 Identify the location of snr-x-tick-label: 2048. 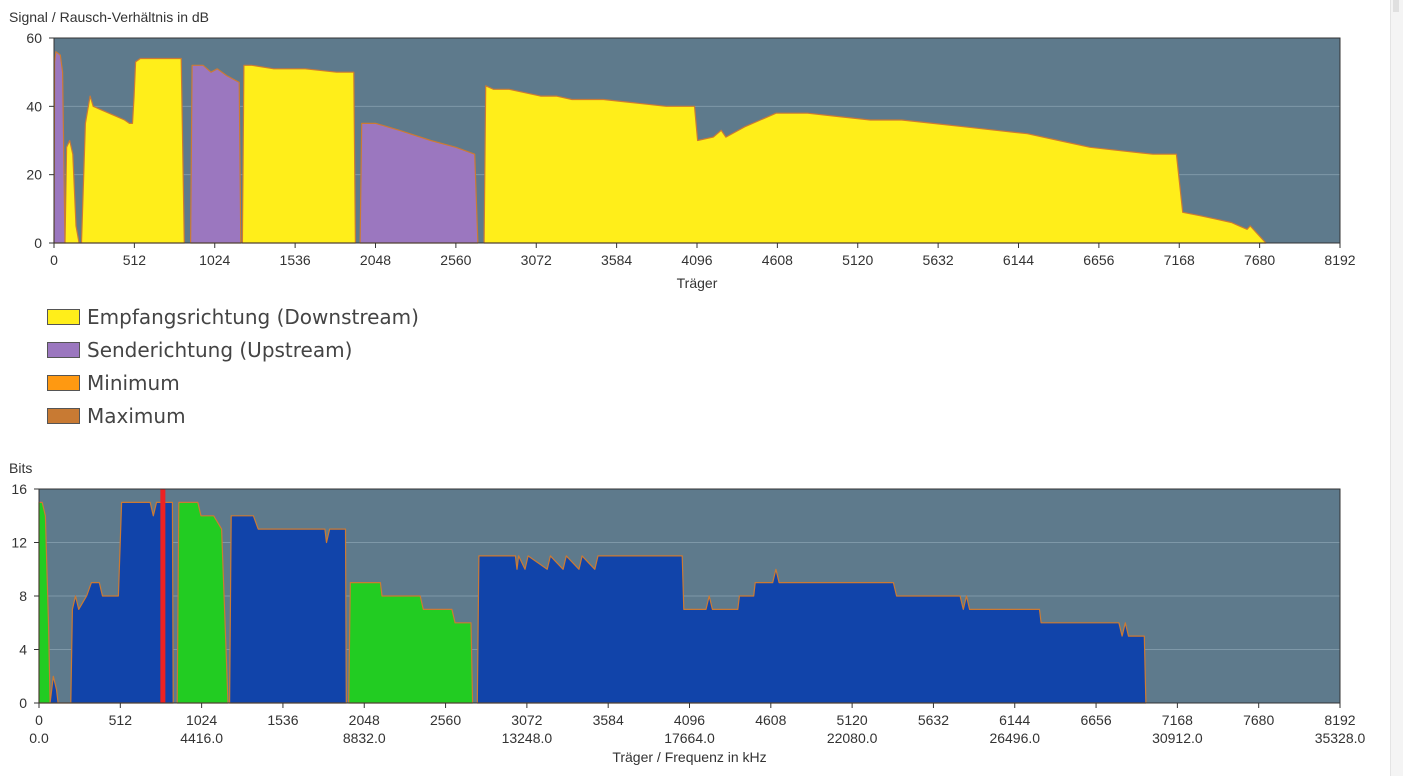
(375, 260).